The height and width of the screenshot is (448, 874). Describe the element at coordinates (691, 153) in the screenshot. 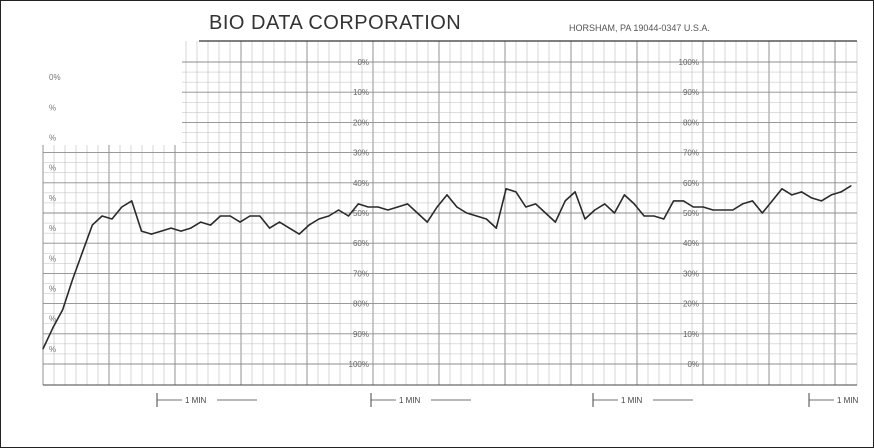

I see `right-scale-label: 70%` at that location.